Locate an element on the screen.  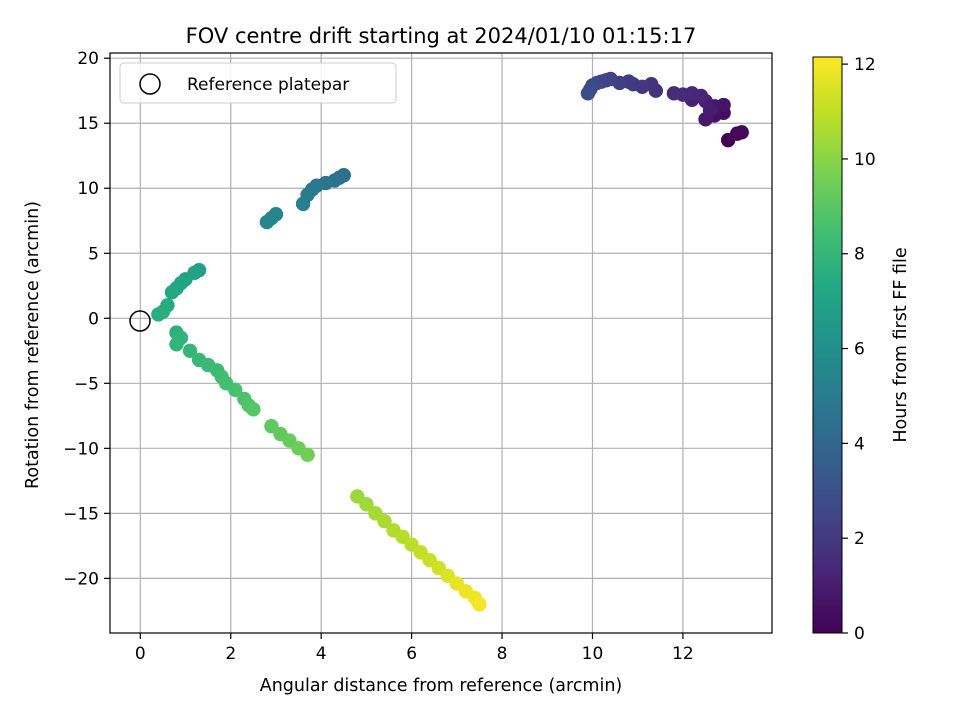
colorbar-tick-label: 10 is located at coordinates (865, 160).